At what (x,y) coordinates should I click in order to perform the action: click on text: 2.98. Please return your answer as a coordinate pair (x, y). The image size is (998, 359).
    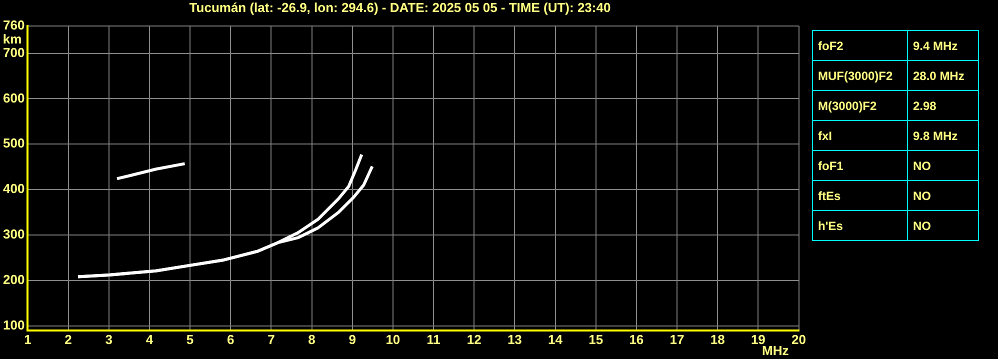
    Looking at the image, I should click on (943, 105).